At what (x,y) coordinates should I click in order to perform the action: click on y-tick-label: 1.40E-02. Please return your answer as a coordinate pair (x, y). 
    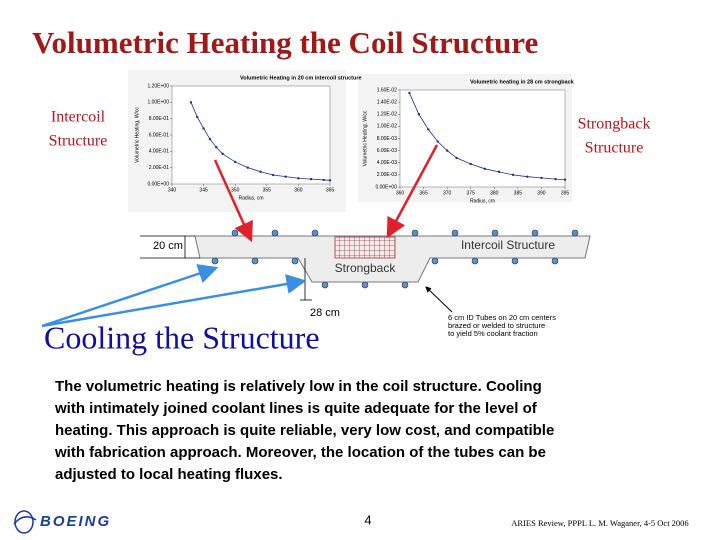
    Looking at the image, I should click on (387, 102).